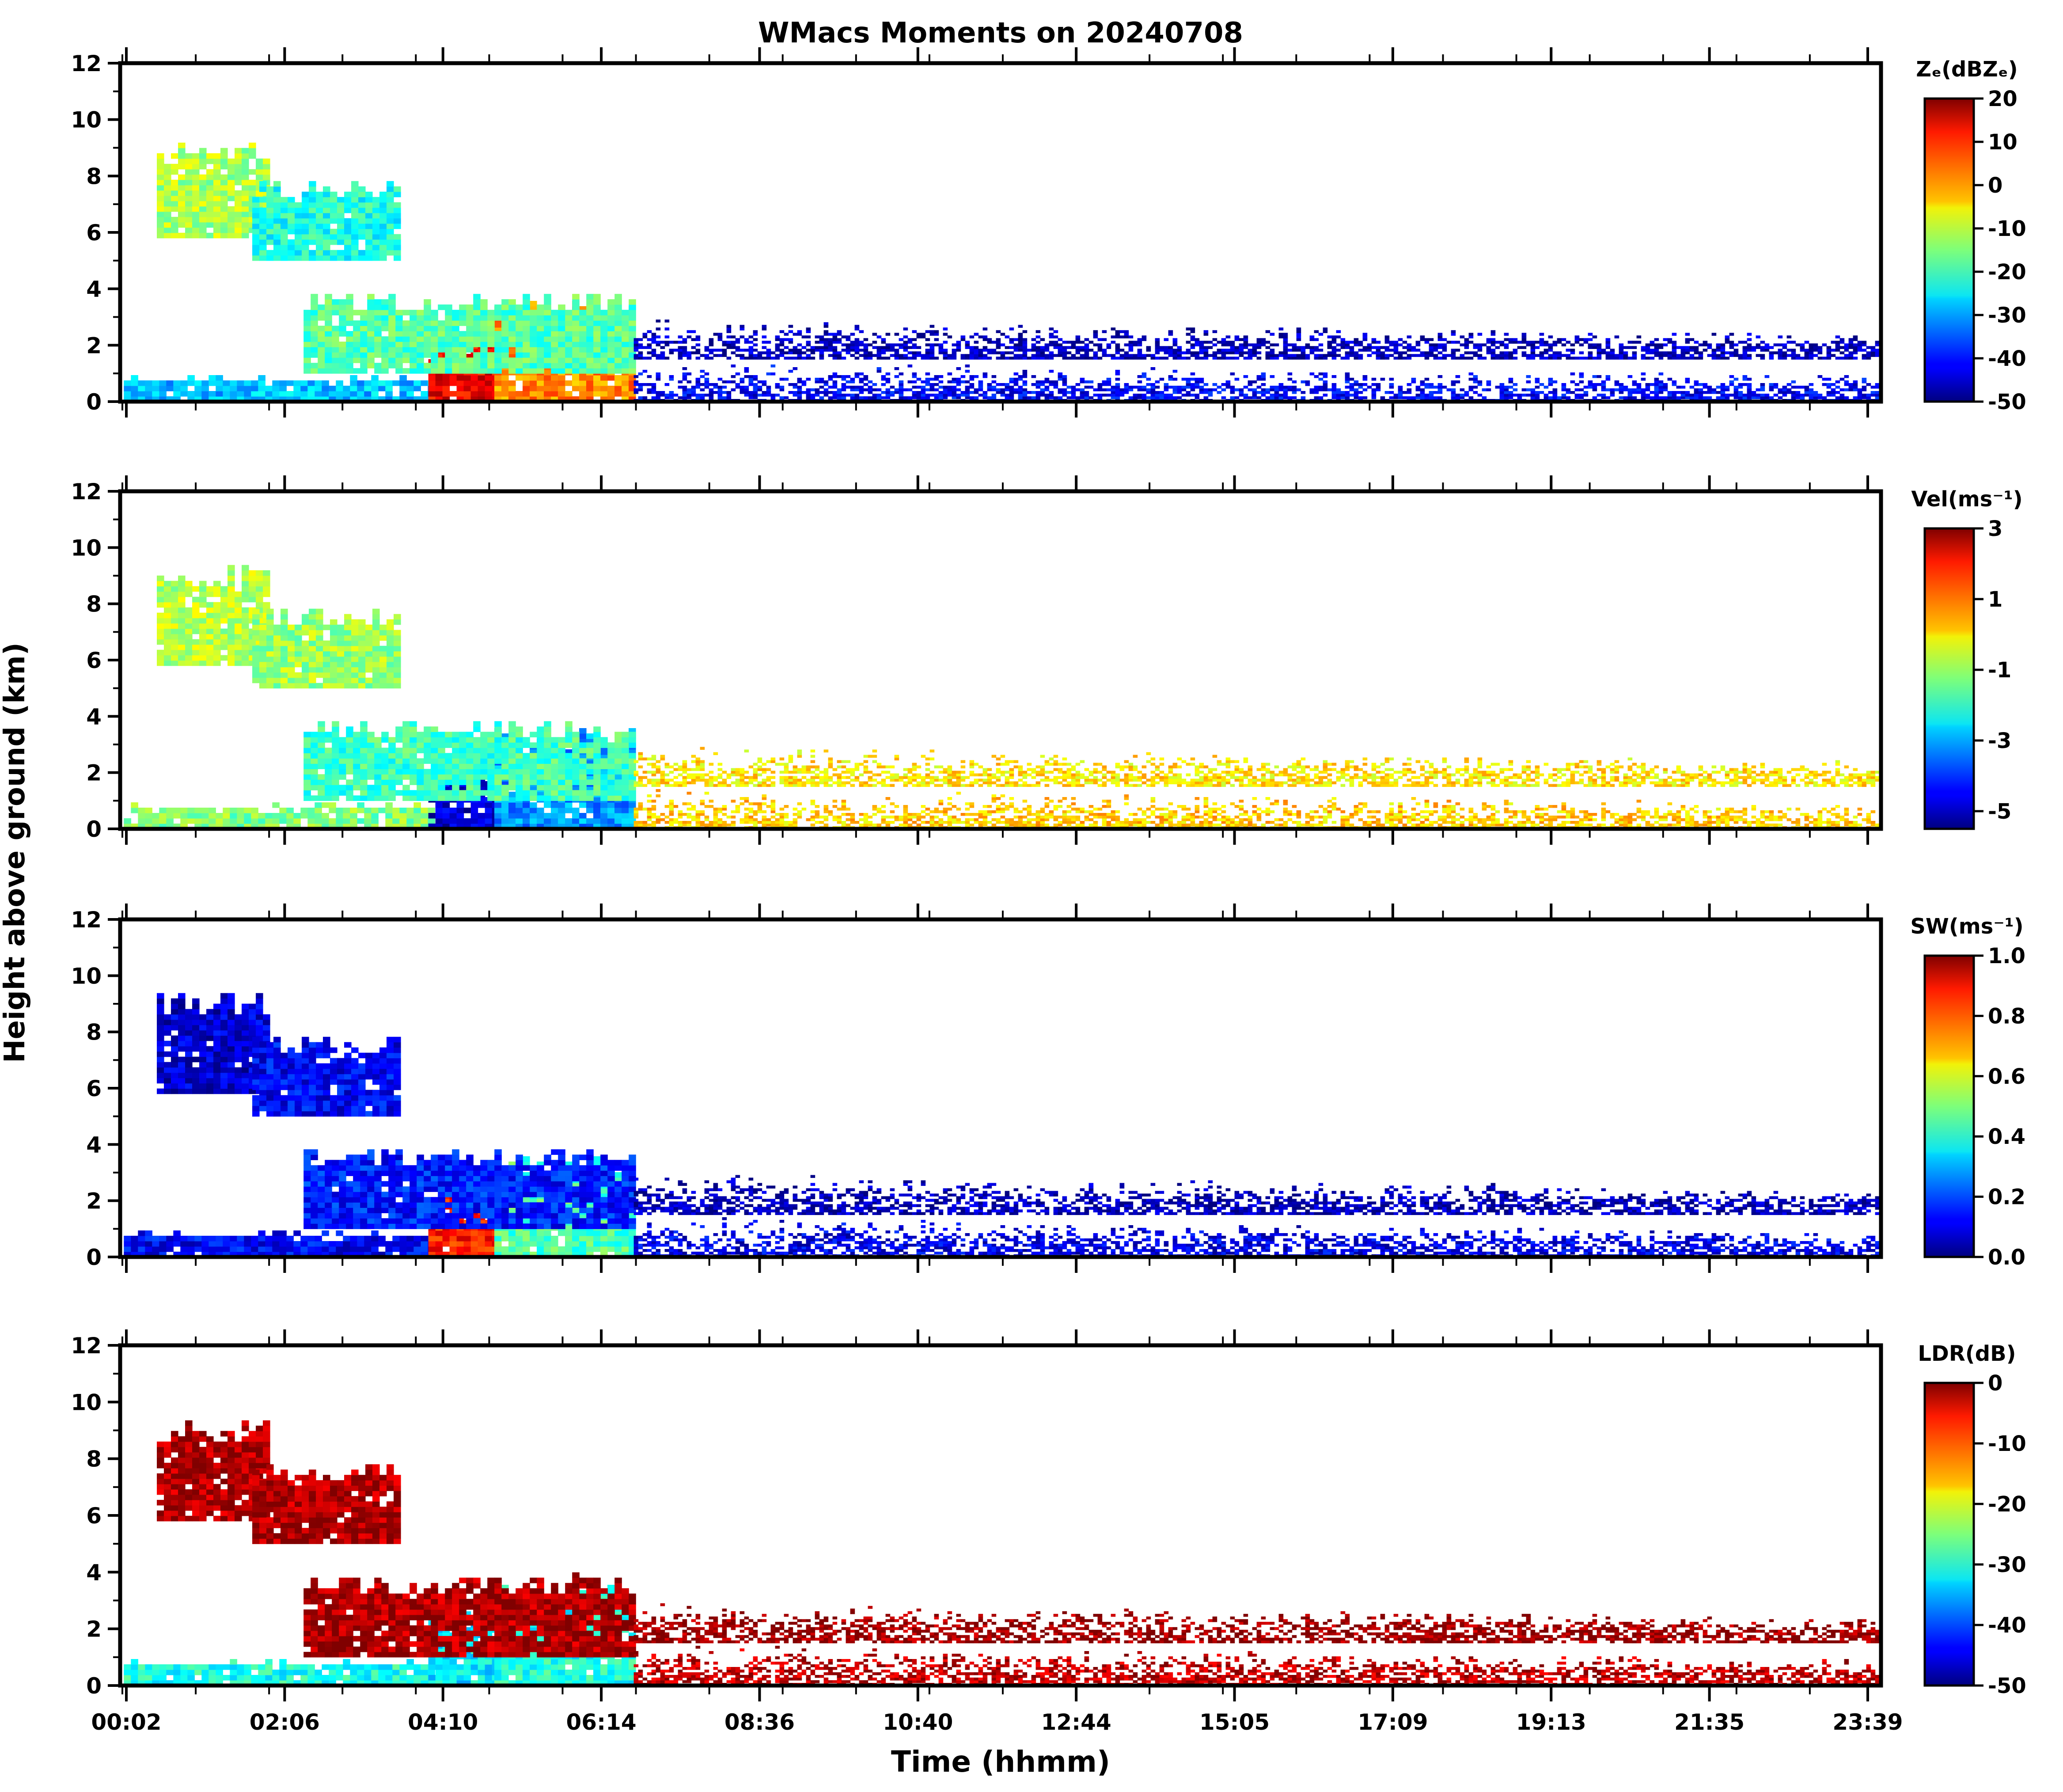 This screenshot has height=1792, width=2063. What do you see at coordinates (1995, 599) in the screenshot?
I see `colorbar-tick-label: 1` at bounding box center [1995, 599].